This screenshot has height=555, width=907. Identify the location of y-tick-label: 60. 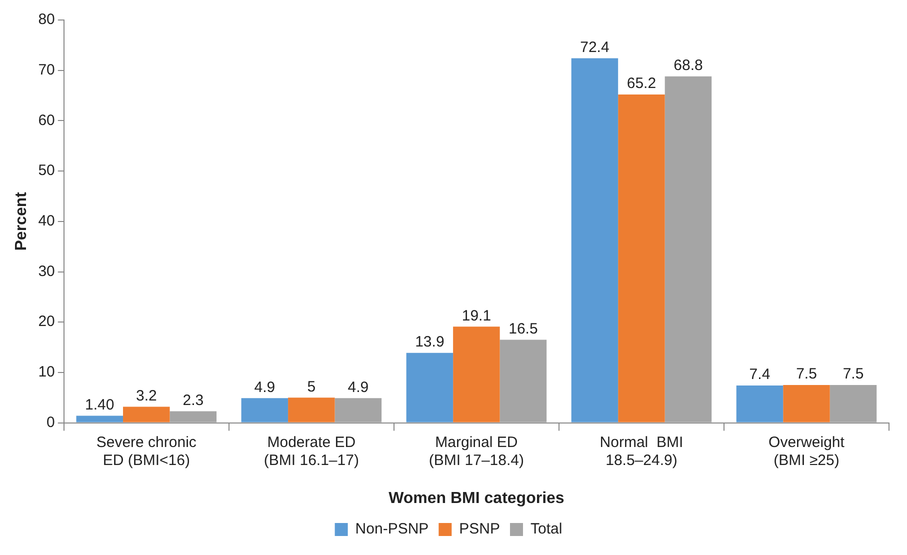
(46, 120).